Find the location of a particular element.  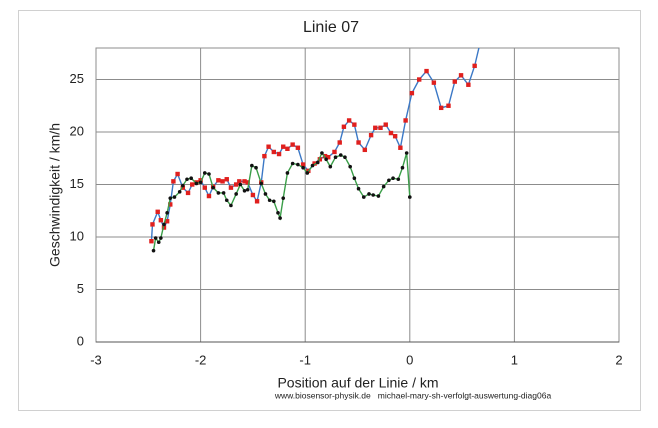

y-tick-label: 25 is located at coordinates (77, 78).